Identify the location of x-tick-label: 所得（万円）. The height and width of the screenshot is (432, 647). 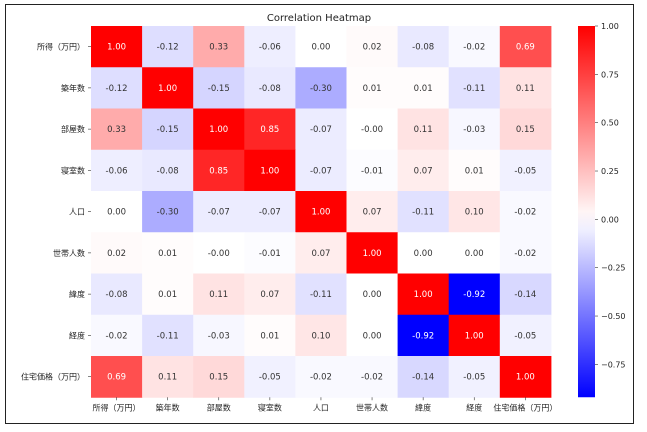
(117, 407).